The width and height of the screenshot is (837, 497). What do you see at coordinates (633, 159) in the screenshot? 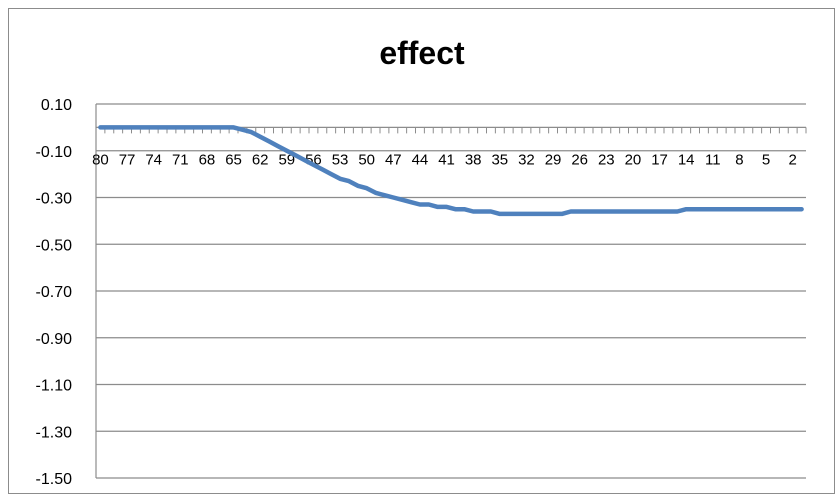
I see `x-tick-label: 20` at bounding box center [633, 159].